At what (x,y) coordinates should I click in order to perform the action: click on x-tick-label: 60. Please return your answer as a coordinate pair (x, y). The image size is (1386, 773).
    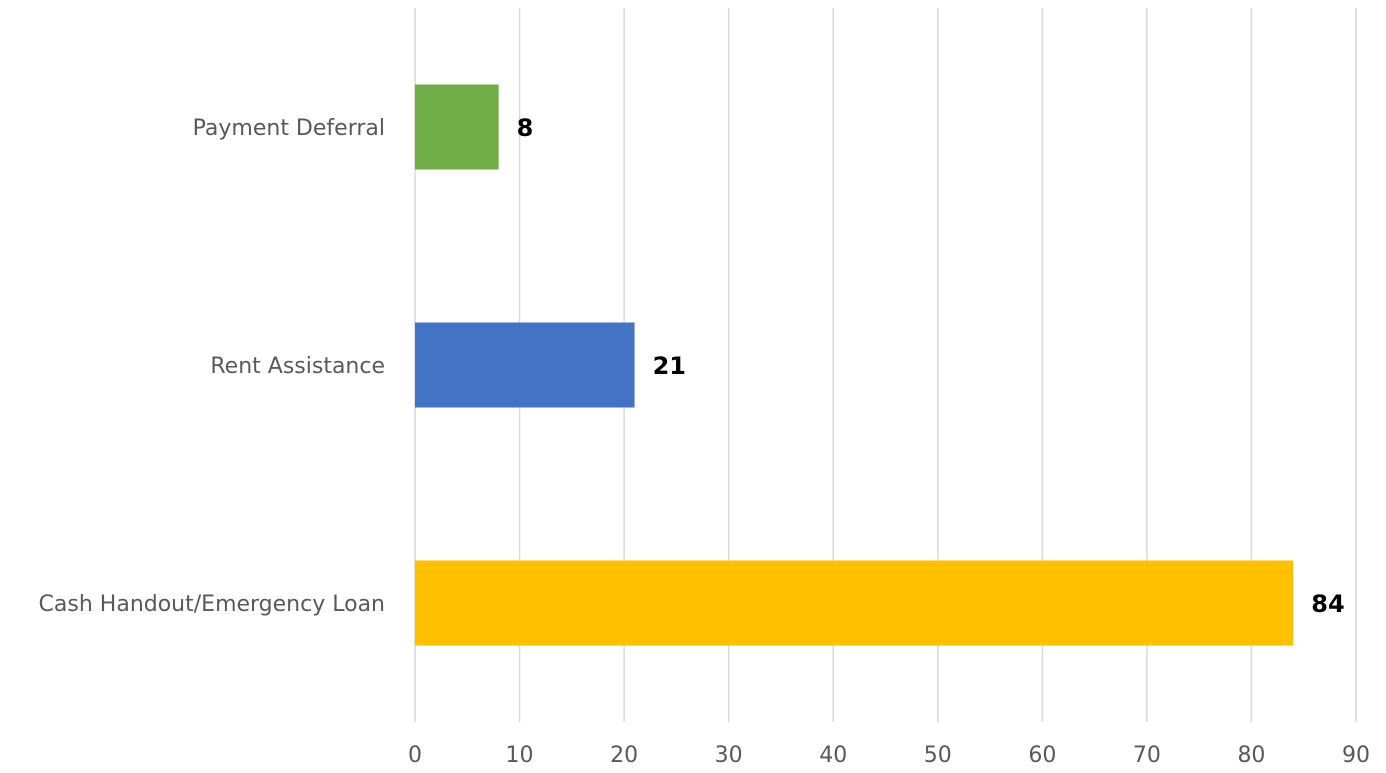
    Looking at the image, I should click on (1042, 755).